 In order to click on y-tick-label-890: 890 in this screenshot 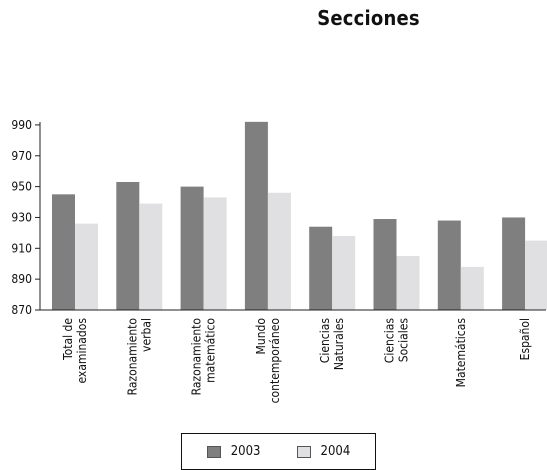, I will do `click(21, 279)`.